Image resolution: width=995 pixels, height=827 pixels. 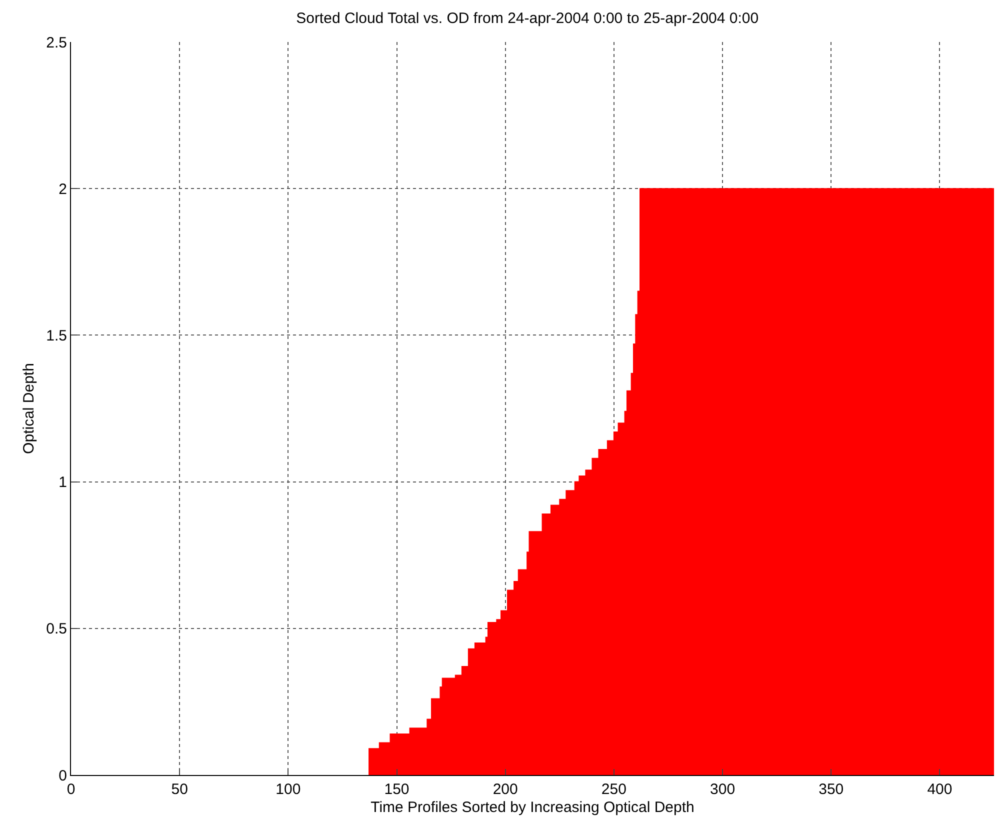 What do you see at coordinates (532, 807) in the screenshot?
I see `x-axis-title: Time Profiles Sorted by Increasing Optical Depth` at bounding box center [532, 807].